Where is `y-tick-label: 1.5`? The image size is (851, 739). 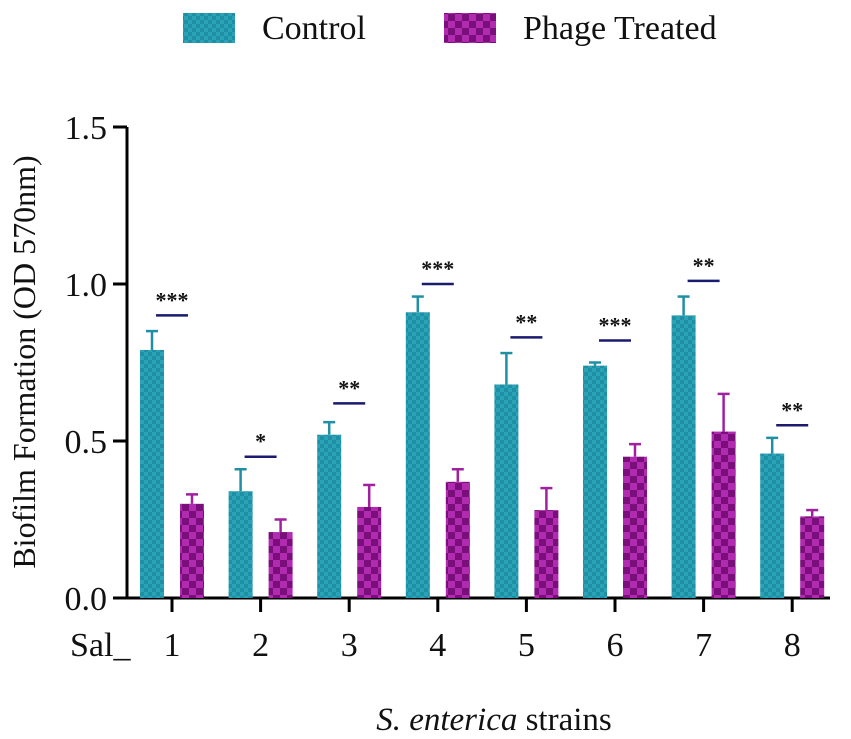 y-tick-label: 1.5 is located at coordinates (86, 128).